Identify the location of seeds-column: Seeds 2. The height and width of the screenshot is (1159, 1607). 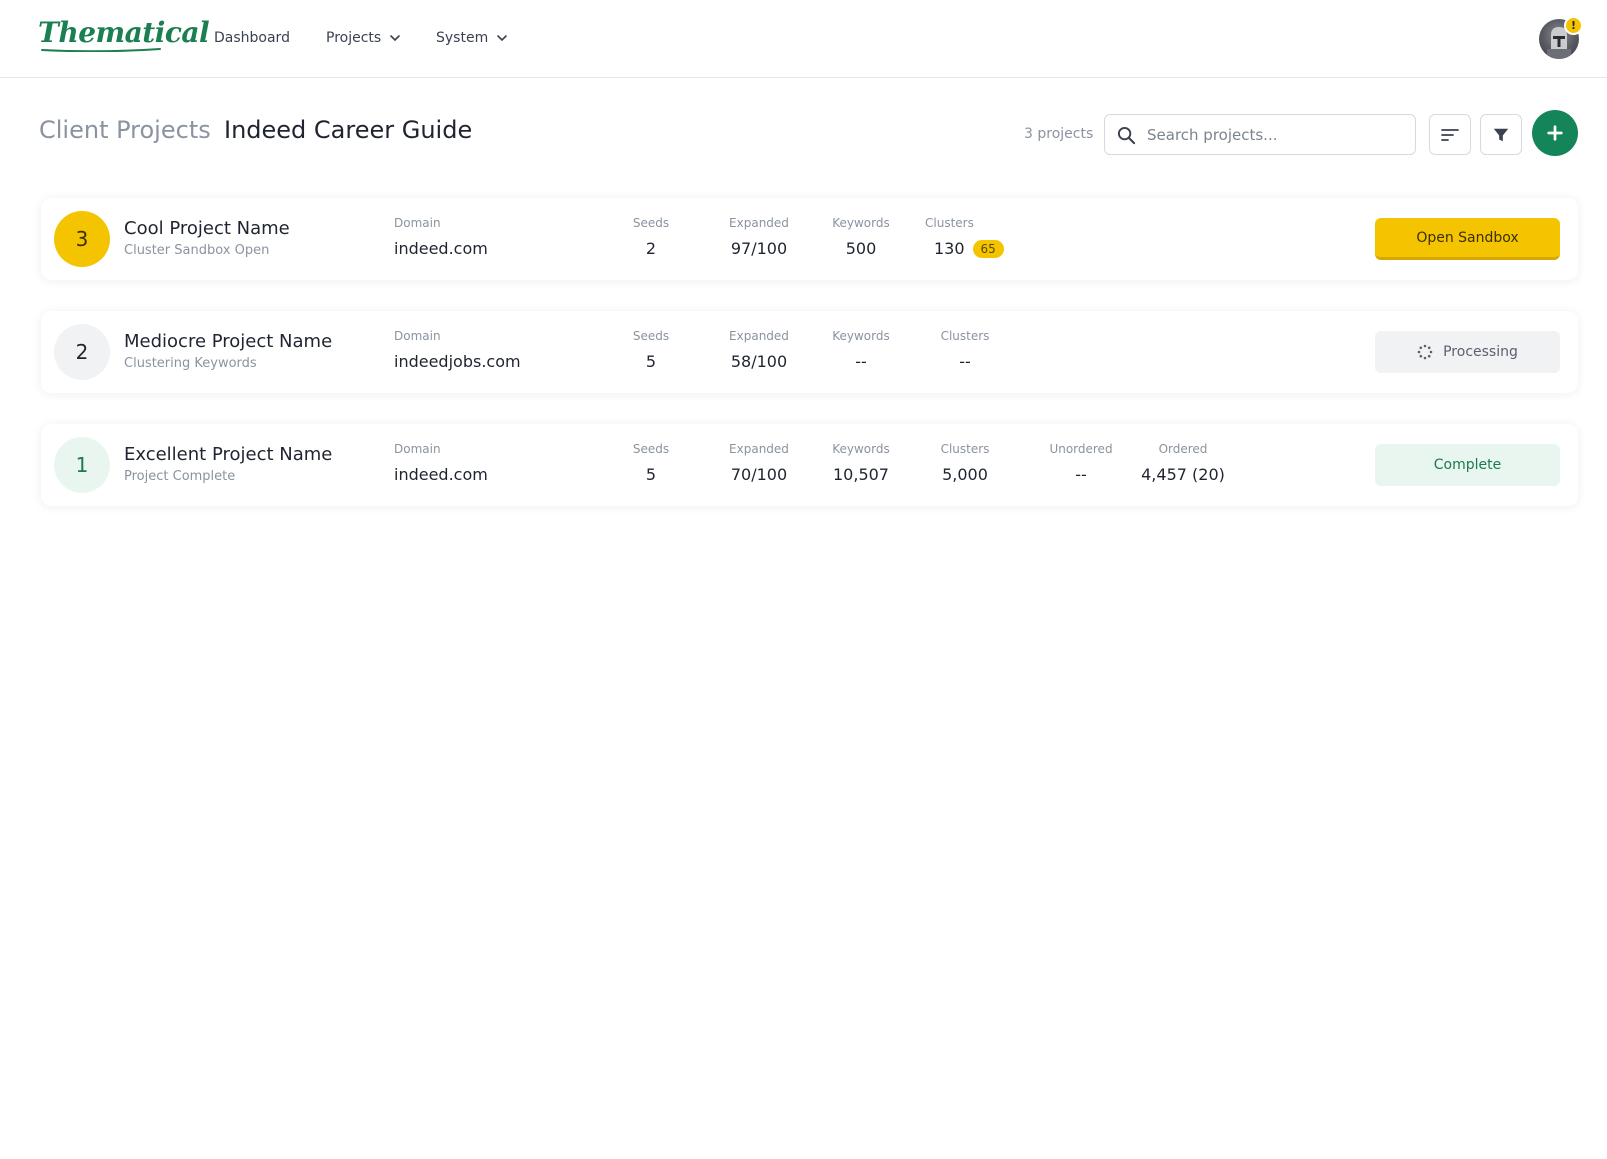
(651, 237).